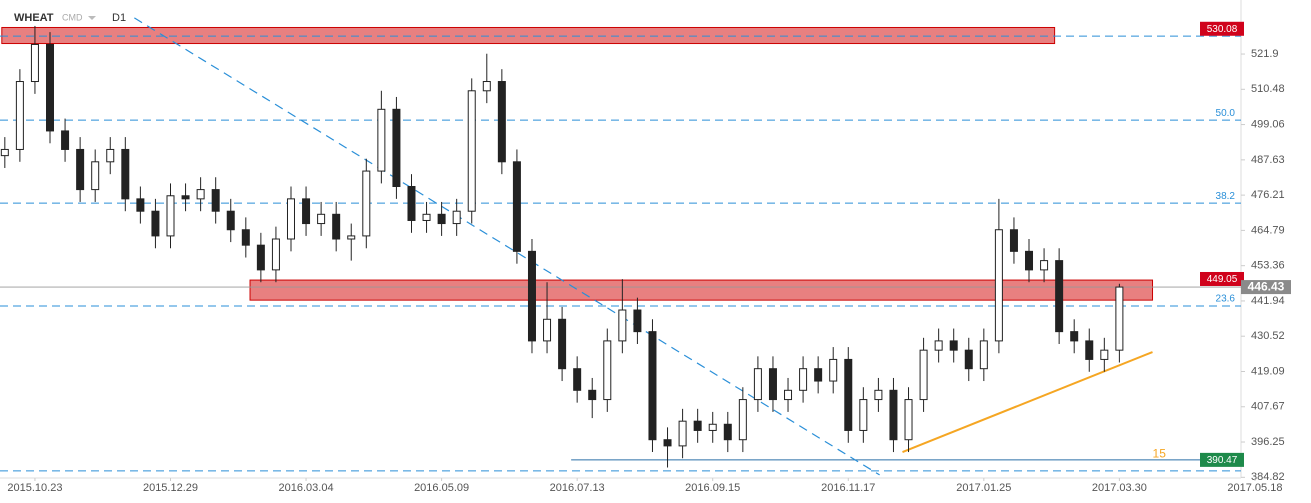  What do you see at coordinates (34, 18) in the screenshot?
I see `chart-title: WHEAT` at bounding box center [34, 18].